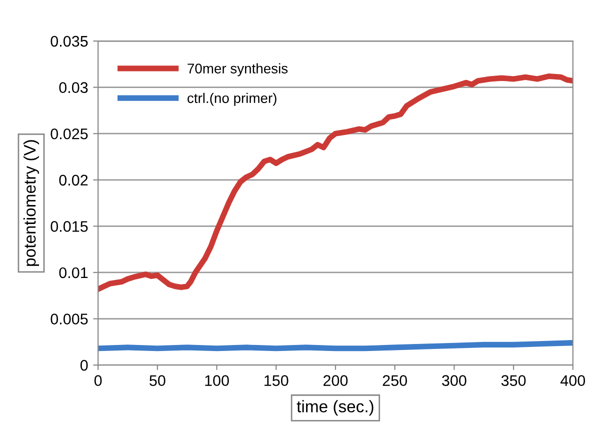 This screenshot has height=423, width=598. What do you see at coordinates (98, 380) in the screenshot?
I see `x-tick-label: 0` at bounding box center [98, 380].